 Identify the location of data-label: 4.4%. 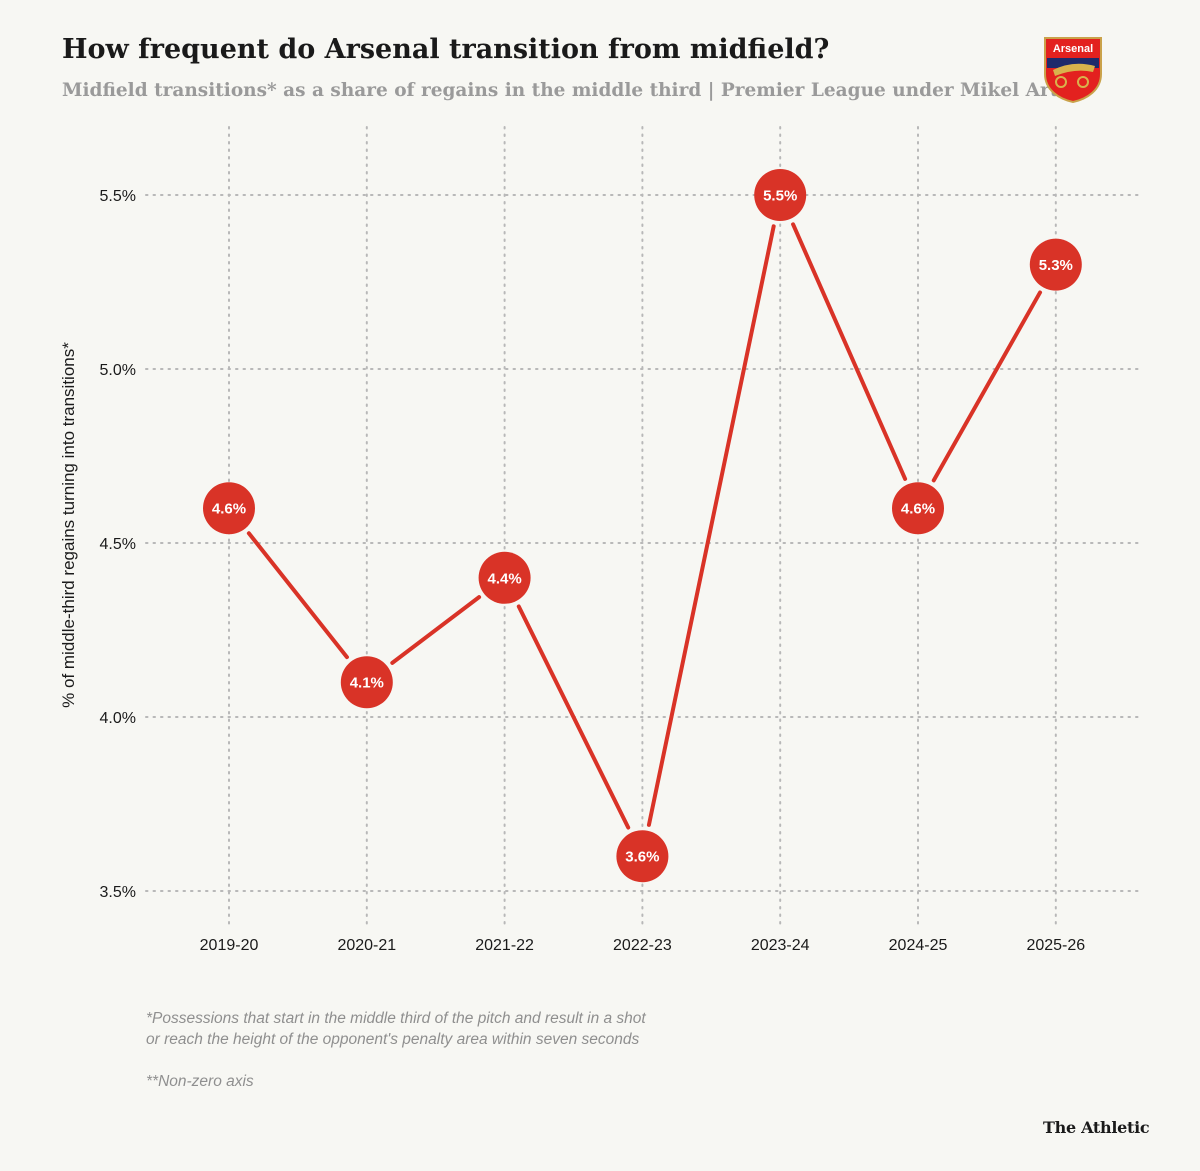
(504, 578).